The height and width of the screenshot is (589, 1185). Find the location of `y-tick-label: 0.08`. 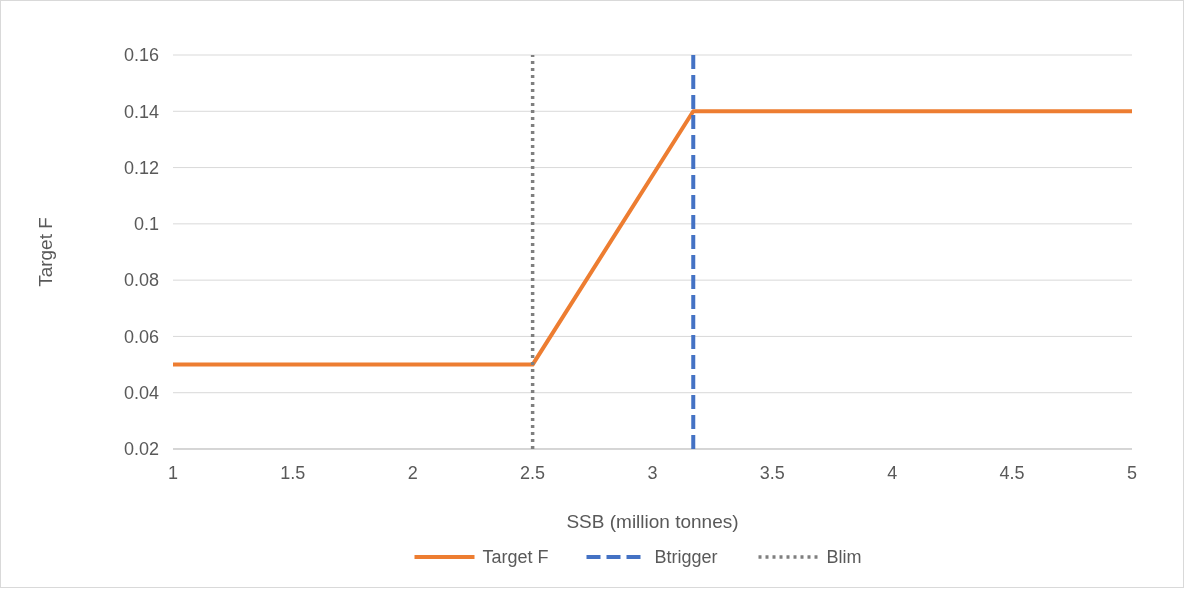

y-tick-label: 0.08 is located at coordinates (141, 280).